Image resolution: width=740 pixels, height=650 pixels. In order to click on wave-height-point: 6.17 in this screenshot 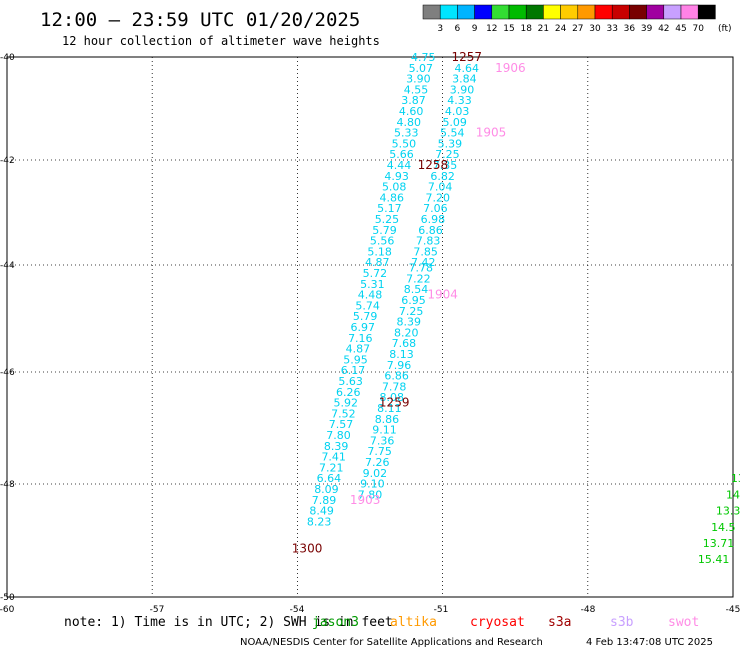, I will do `click(353, 370)`.